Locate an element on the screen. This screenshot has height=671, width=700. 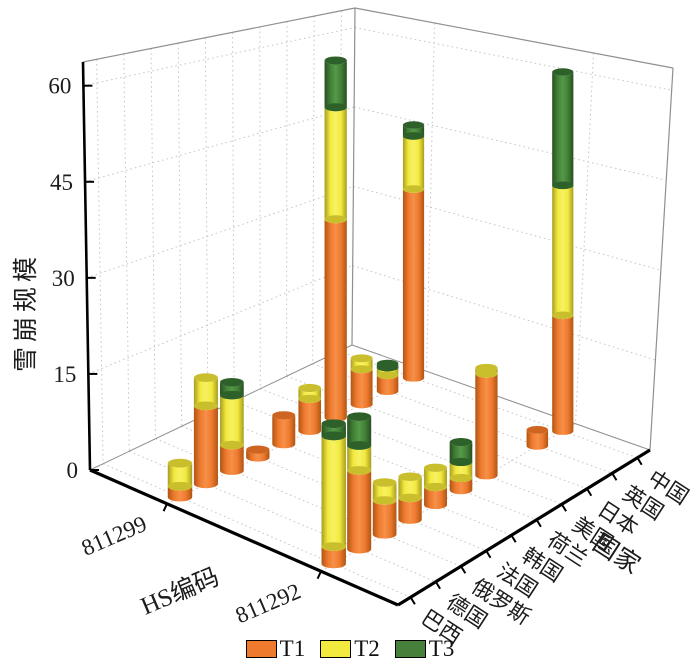
bar-811292-德国-boundary is located at coordinates (359, 470).